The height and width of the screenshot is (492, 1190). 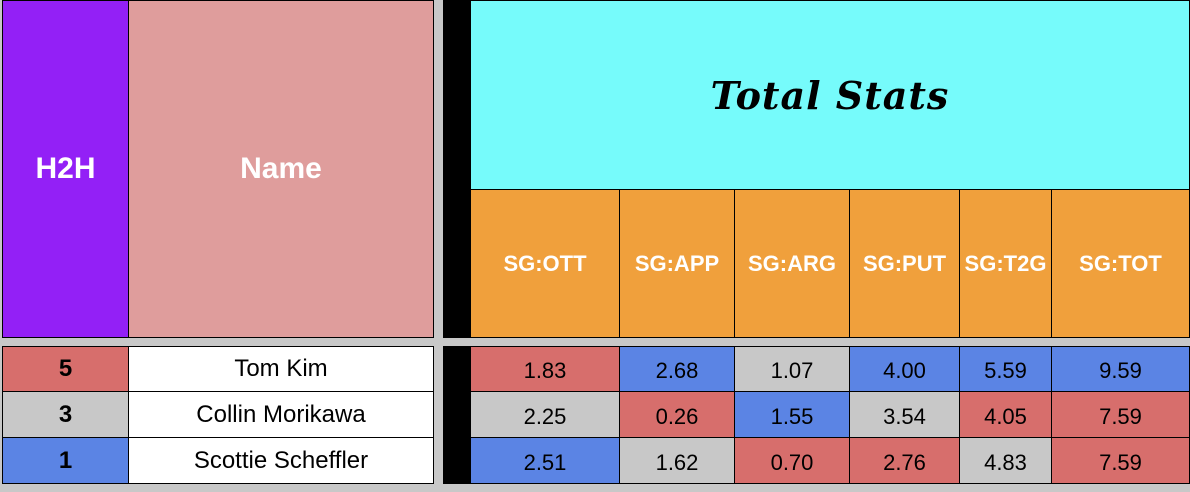 I want to click on player-name-cell: Tom Kim, so click(x=281, y=369).